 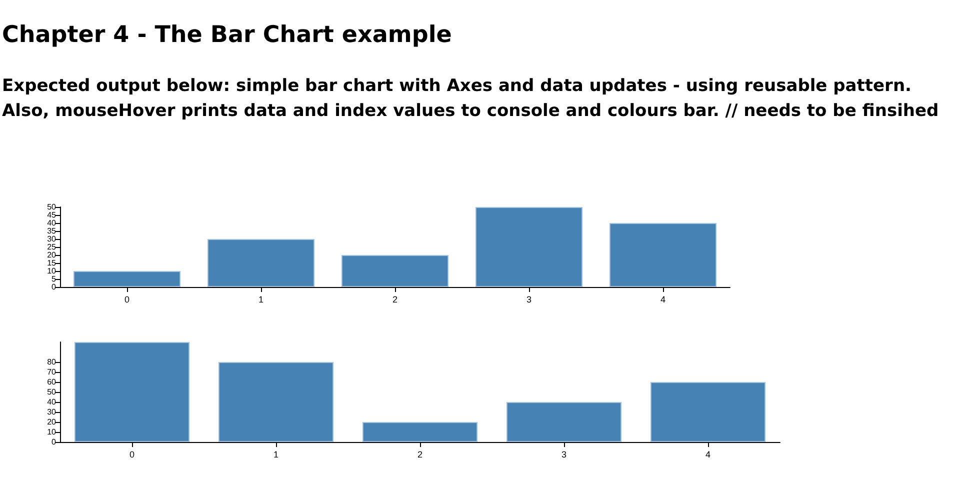 What do you see at coordinates (52, 382) in the screenshot?
I see `y-tick-label: 60` at bounding box center [52, 382].